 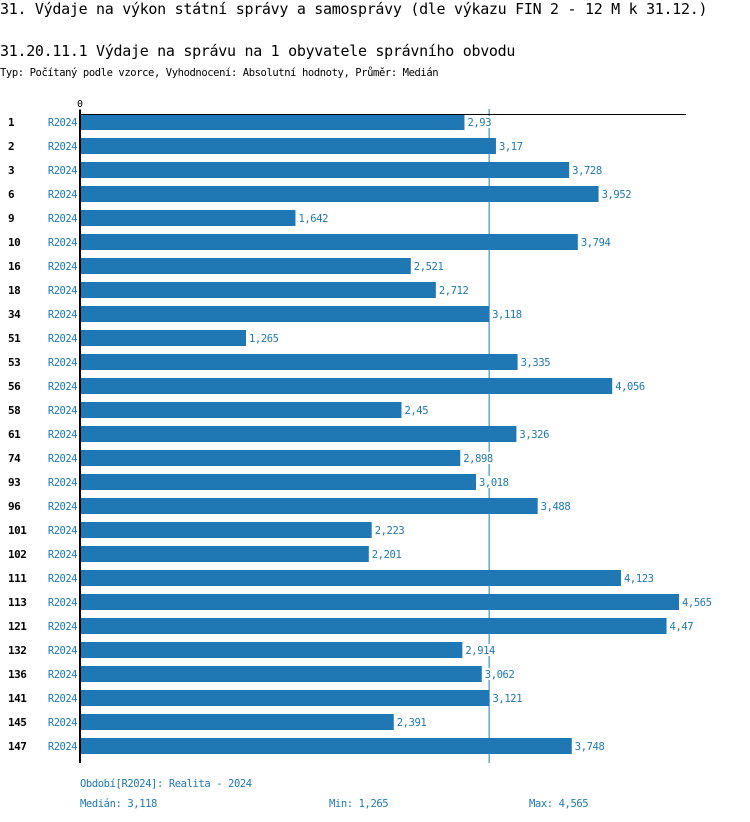 I want to click on category-label: 16, so click(x=14, y=266).